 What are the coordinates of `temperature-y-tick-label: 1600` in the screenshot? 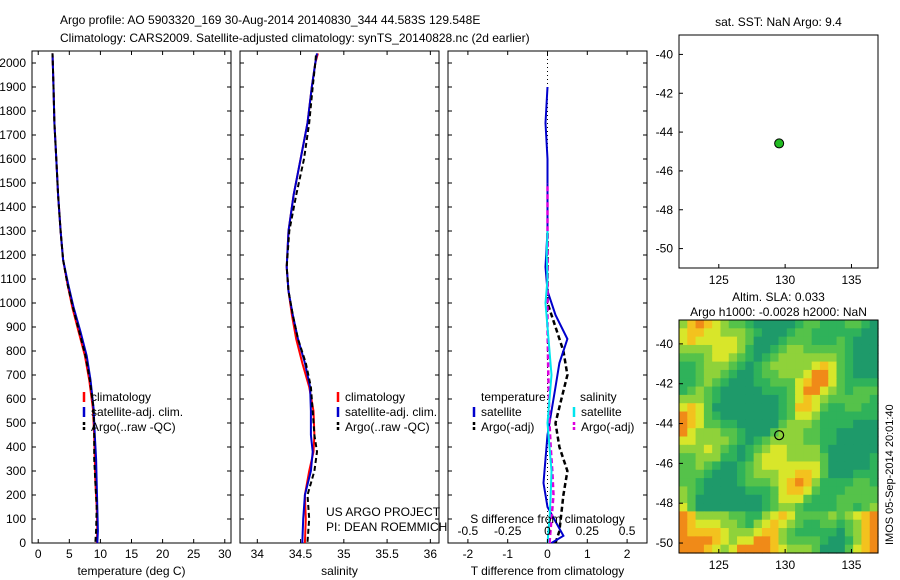 It's located at (13, 159).